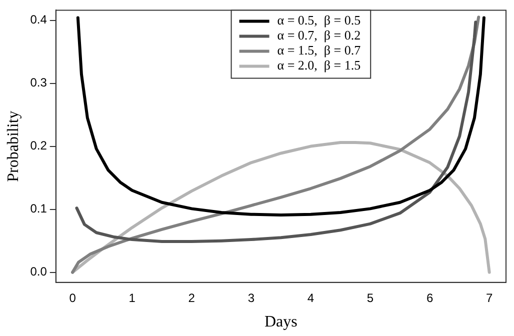 The image size is (514, 336). What do you see at coordinates (281, 322) in the screenshot?
I see `x-axis-title: Days` at bounding box center [281, 322].